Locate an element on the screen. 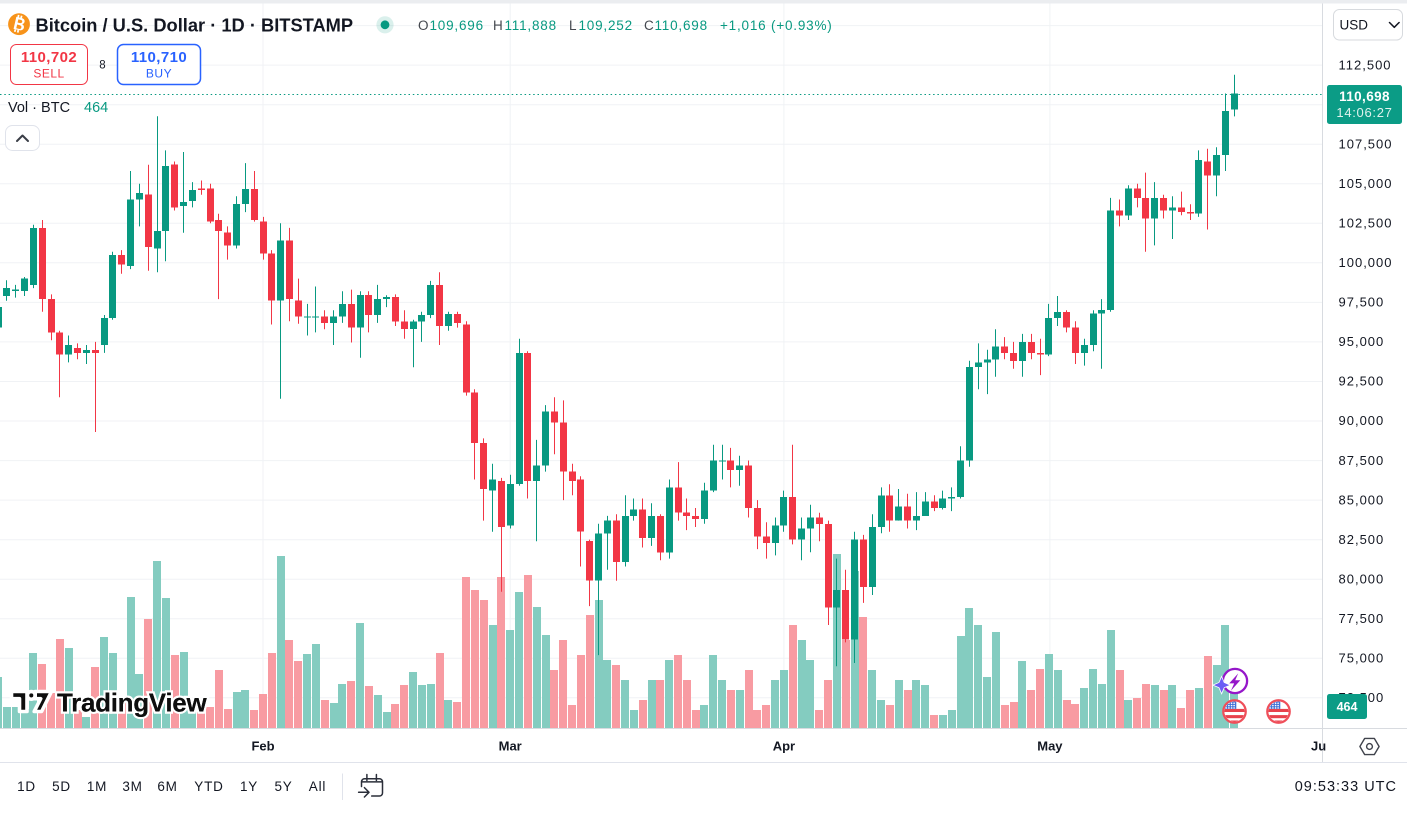 This screenshot has height=813, width=1407. svg-text: 102,500 is located at coordinates (1366, 223).